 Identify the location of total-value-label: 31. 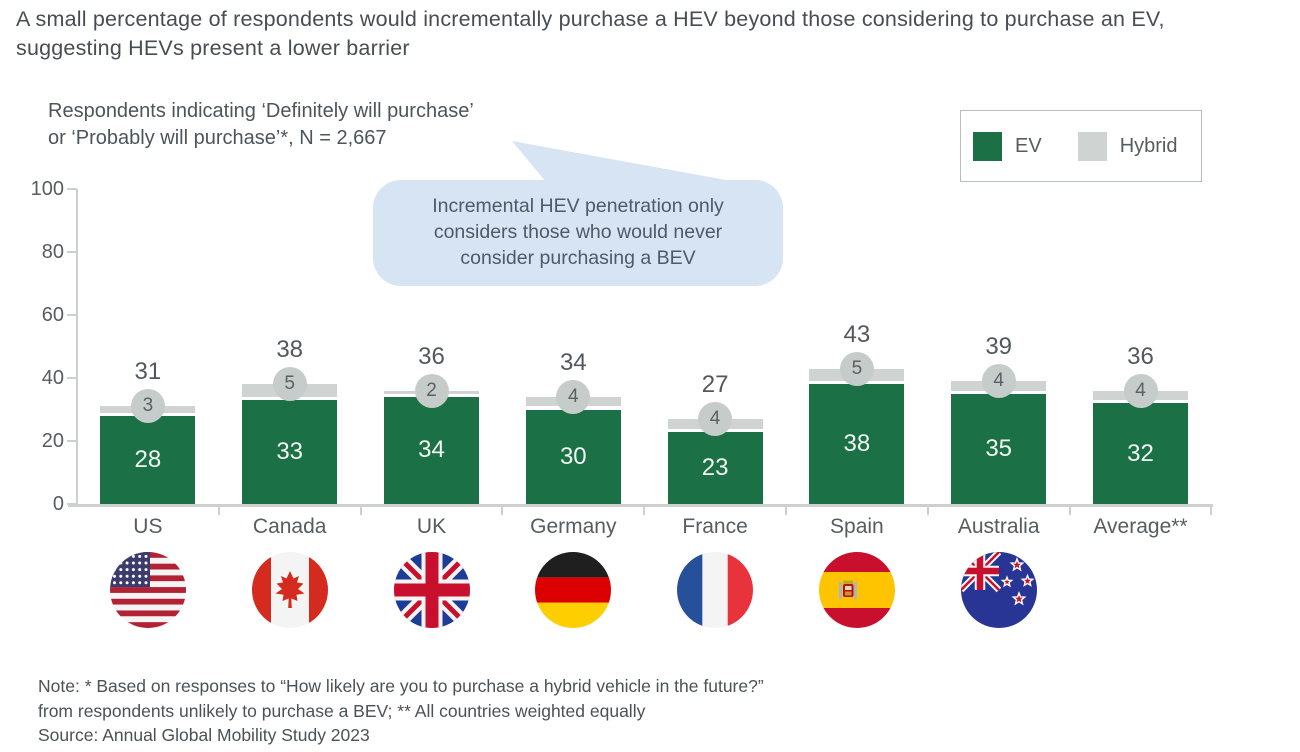
(148, 372).